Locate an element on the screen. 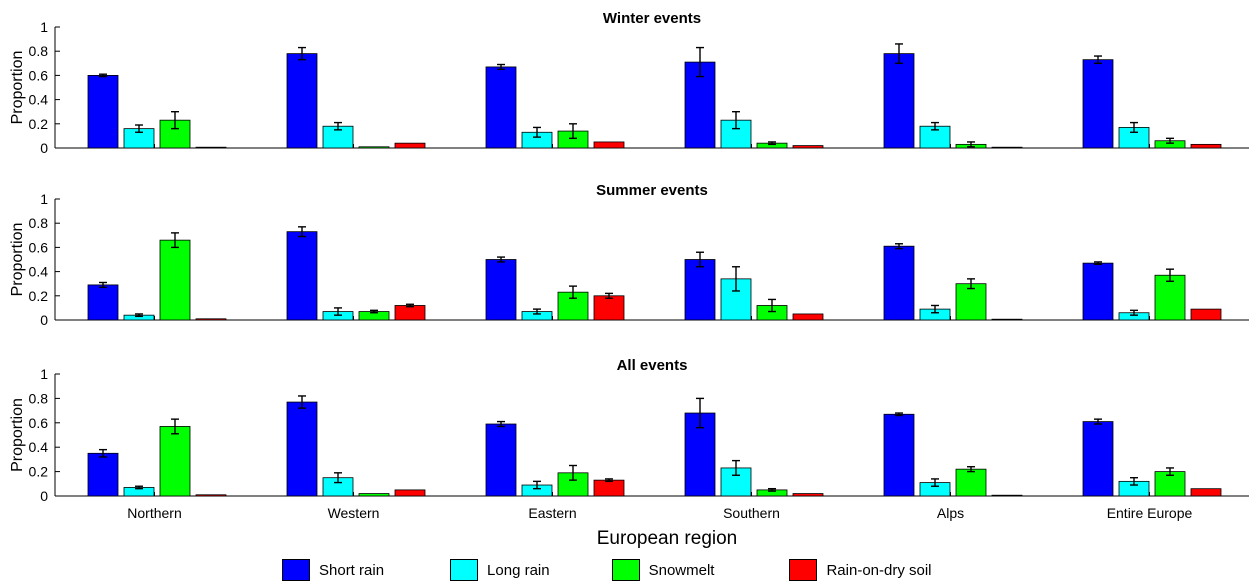 This screenshot has height=585, width=1259. legend-label: Short rain is located at coordinates (352, 570).